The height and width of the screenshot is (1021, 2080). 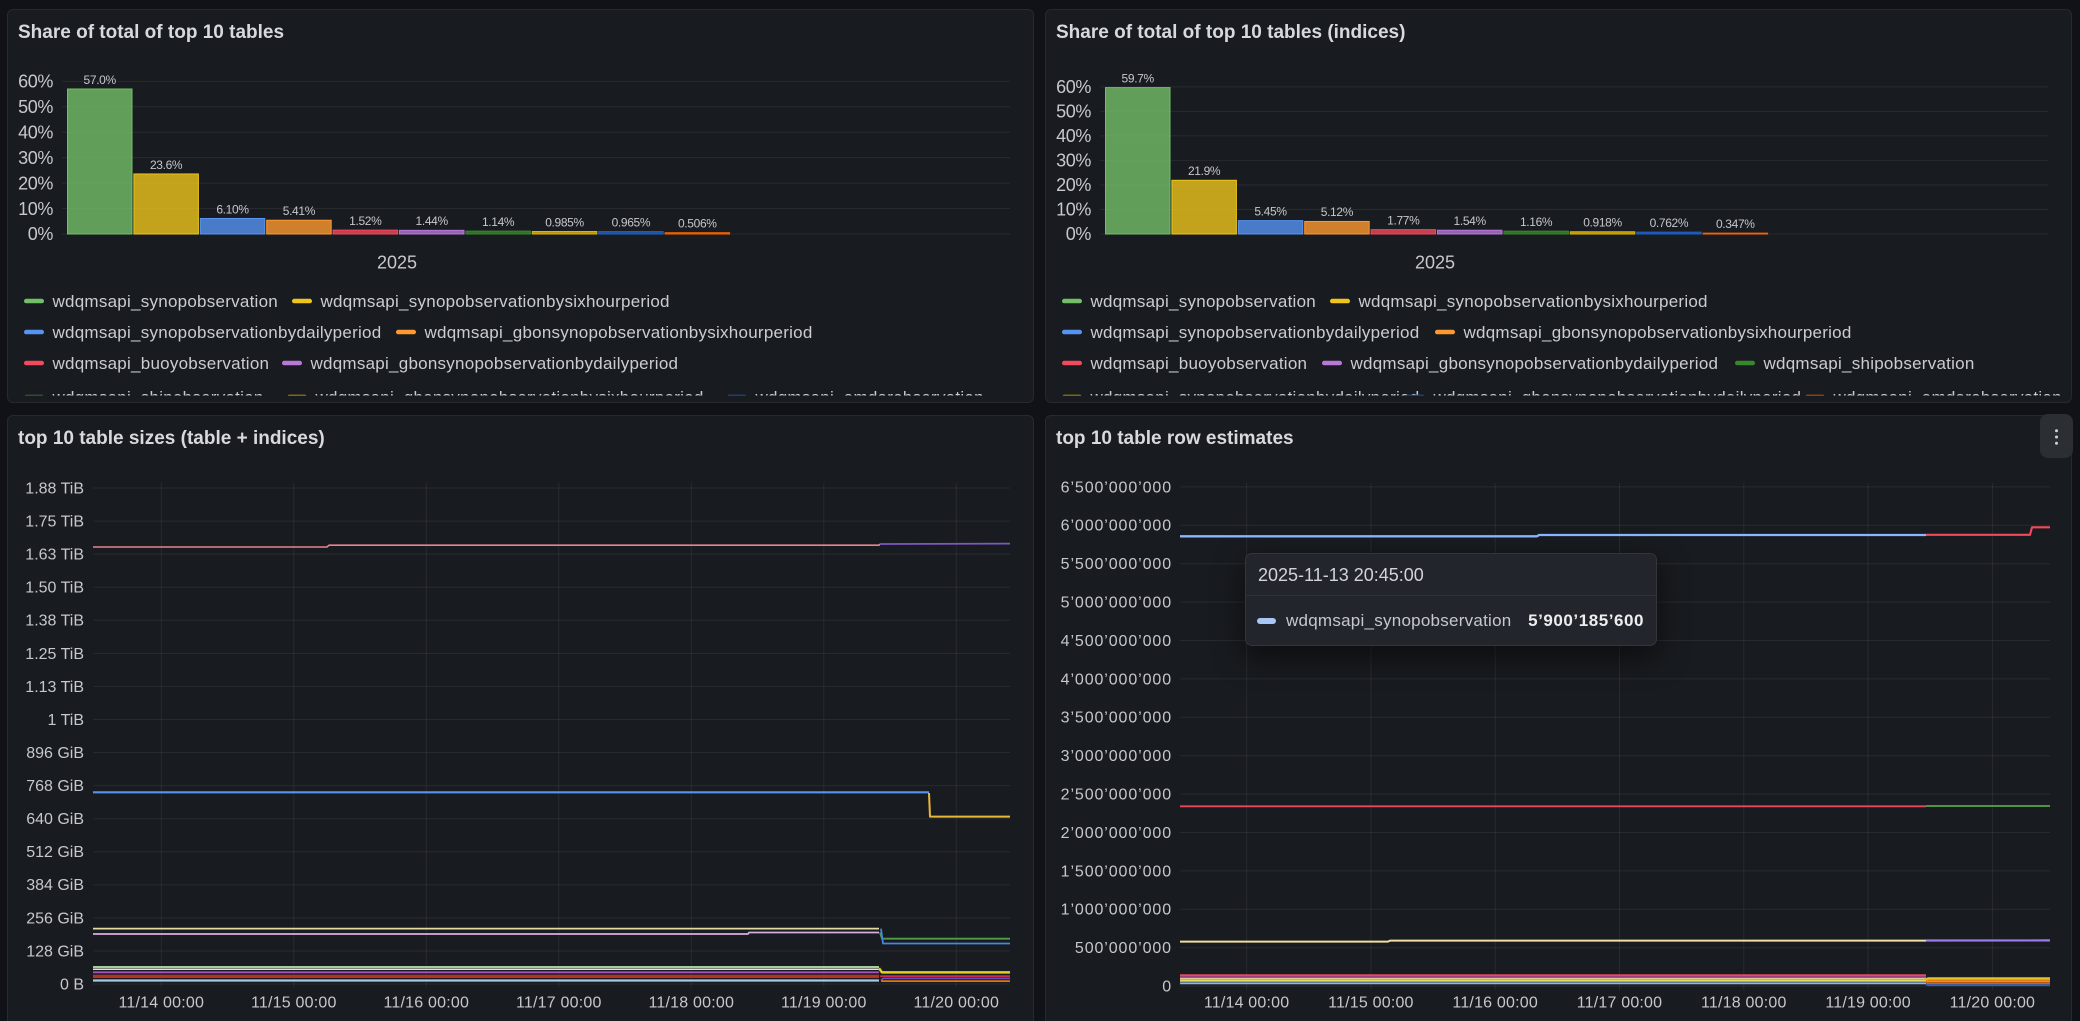 I want to click on svg-text: 500’000’000, so click(x=1123, y=948).